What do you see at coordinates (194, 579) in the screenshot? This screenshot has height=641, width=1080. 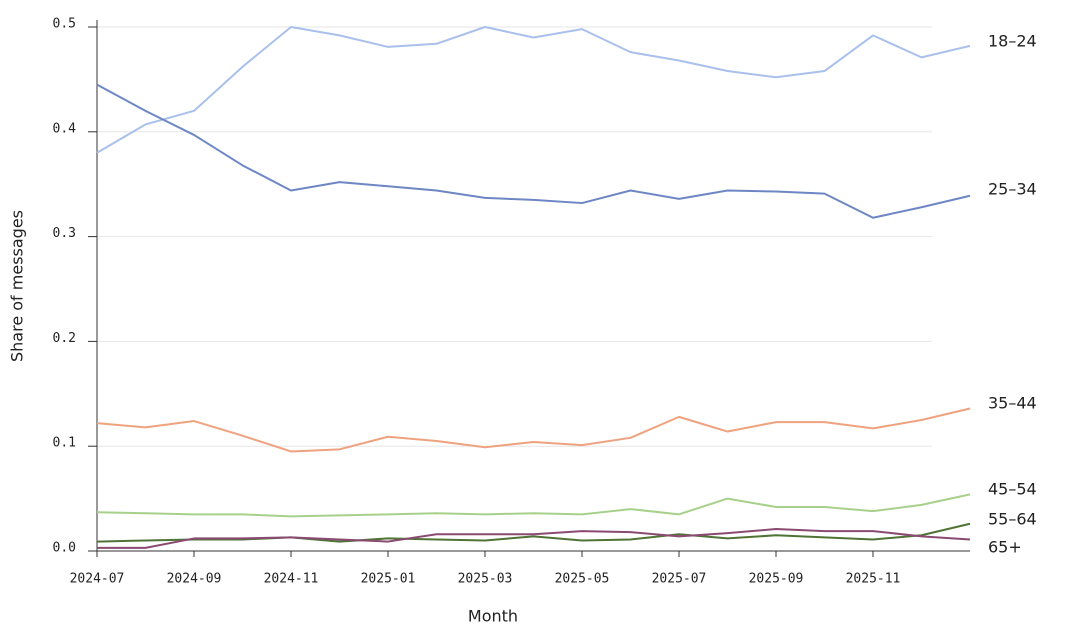 I see `x-tick-label: 2024-09` at bounding box center [194, 579].